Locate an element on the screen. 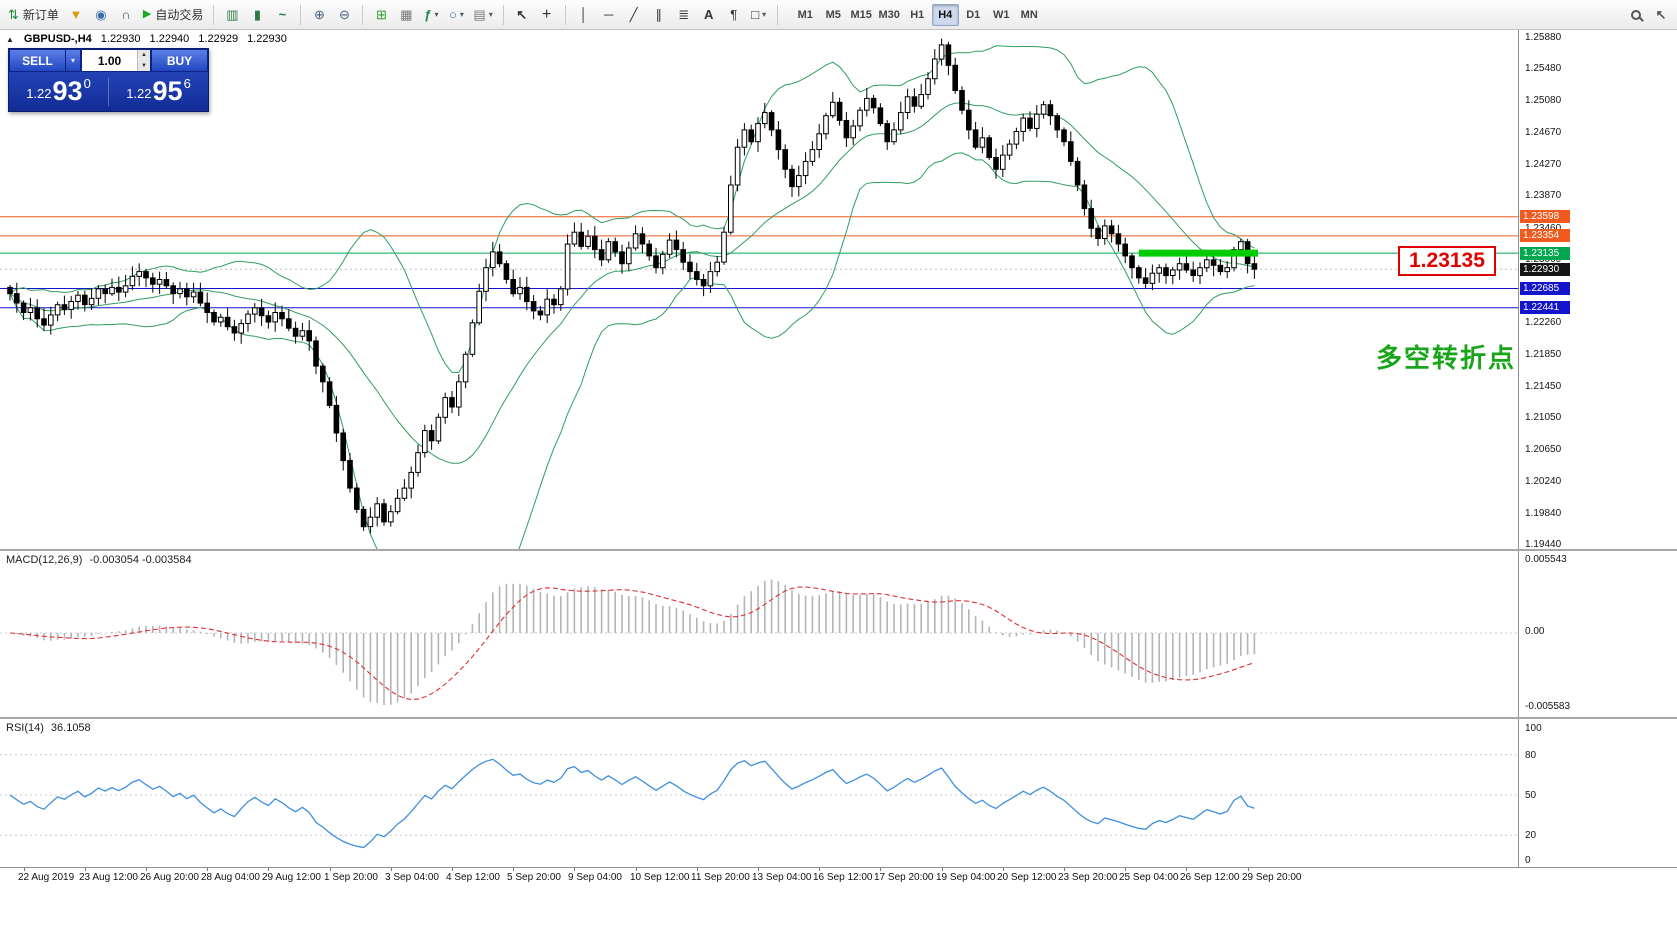 This screenshot has width=1677, height=950. price-callout-label: 1.23135 is located at coordinates (1447, 261).